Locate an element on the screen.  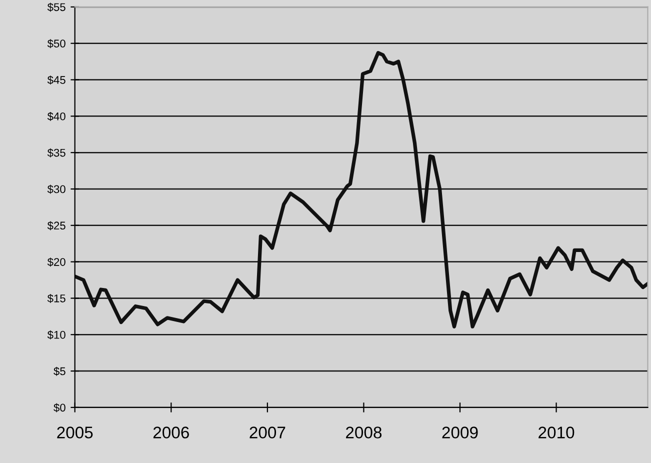
x-tick-label: 2007 is located at coordinates (268, 432).